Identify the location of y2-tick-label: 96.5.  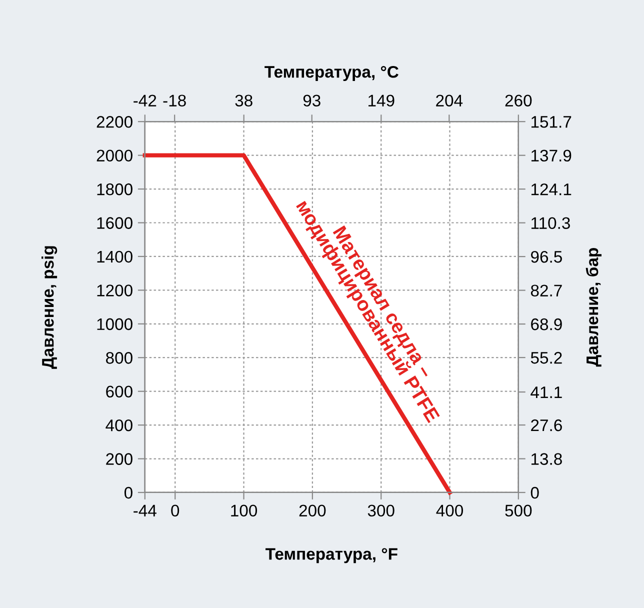
(546, 256).